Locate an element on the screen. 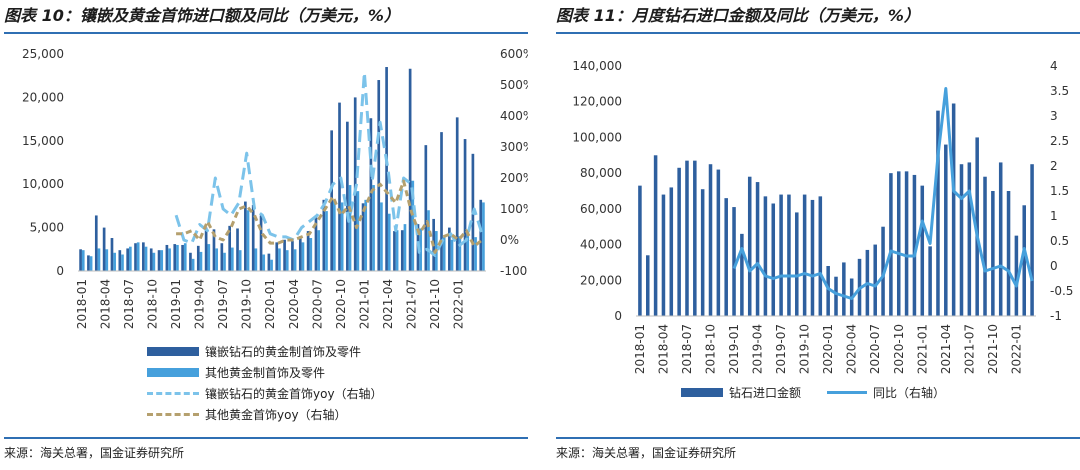  x-tick-label: 2021-01 is located at coordinates (364, 304).